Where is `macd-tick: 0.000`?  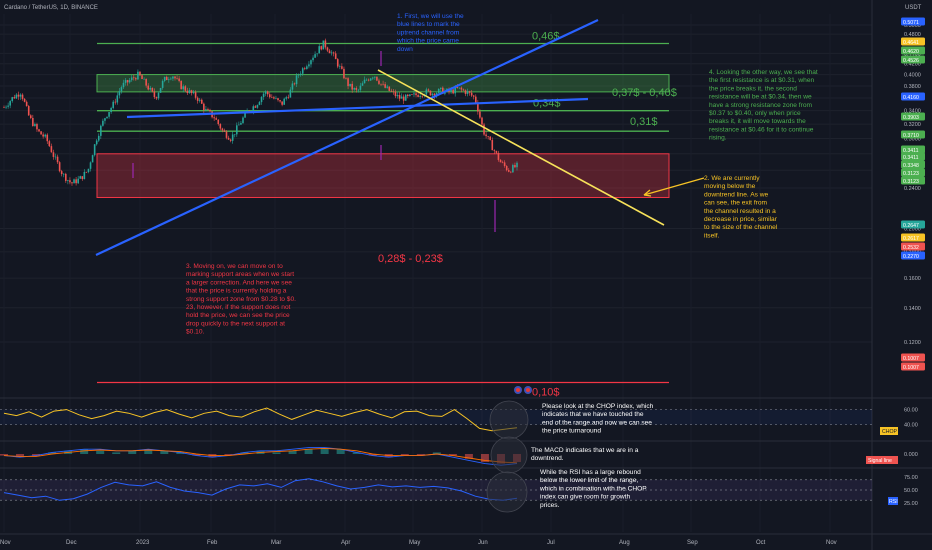 macd-tick: 0.000 is located at coordinates (911, 455).